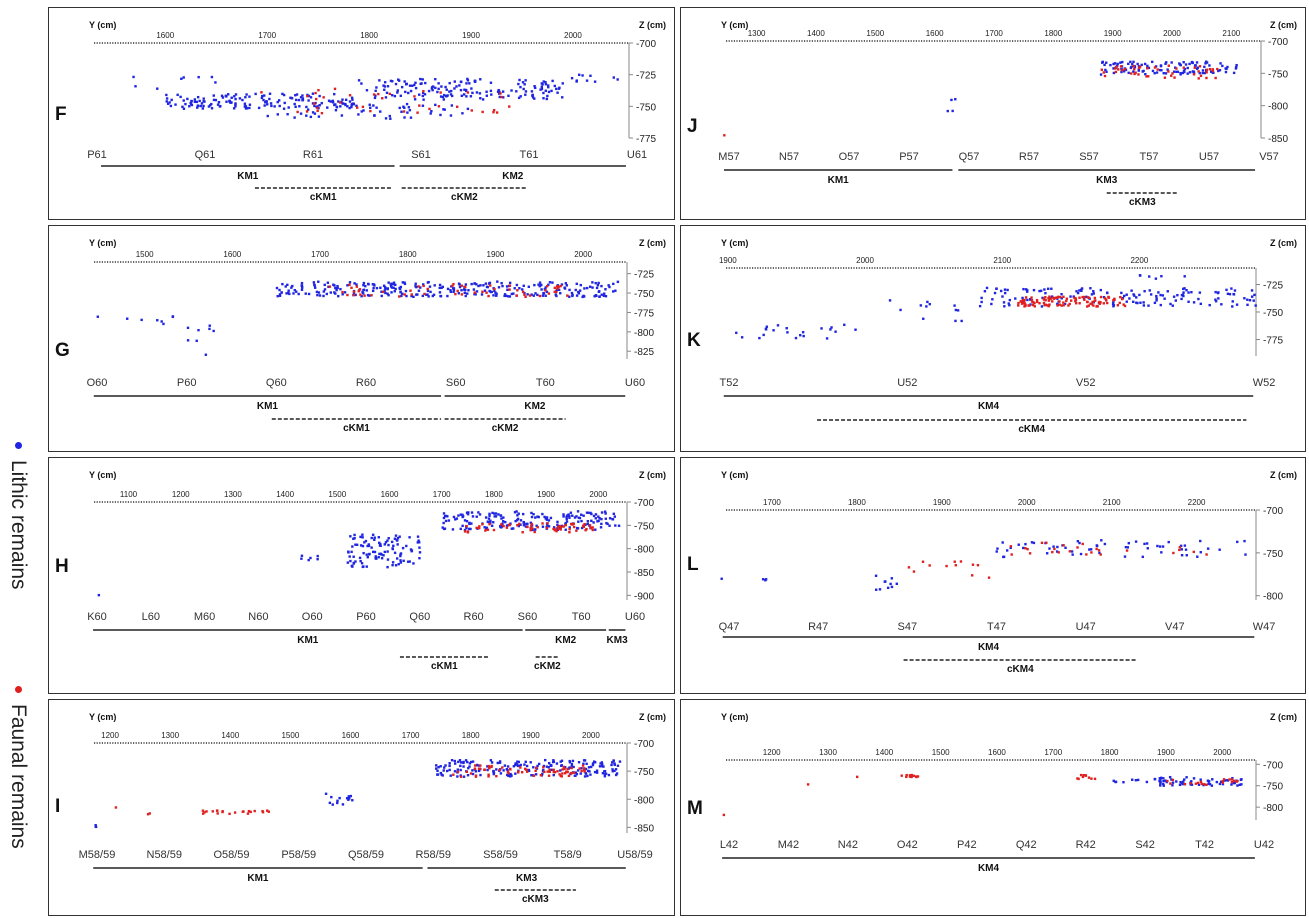 The image size is (1309, 918). What do you see at coordinates (285, 494) in the screenshot?
I see `y-tick-label: 1400` at bounding box center [285, 494].